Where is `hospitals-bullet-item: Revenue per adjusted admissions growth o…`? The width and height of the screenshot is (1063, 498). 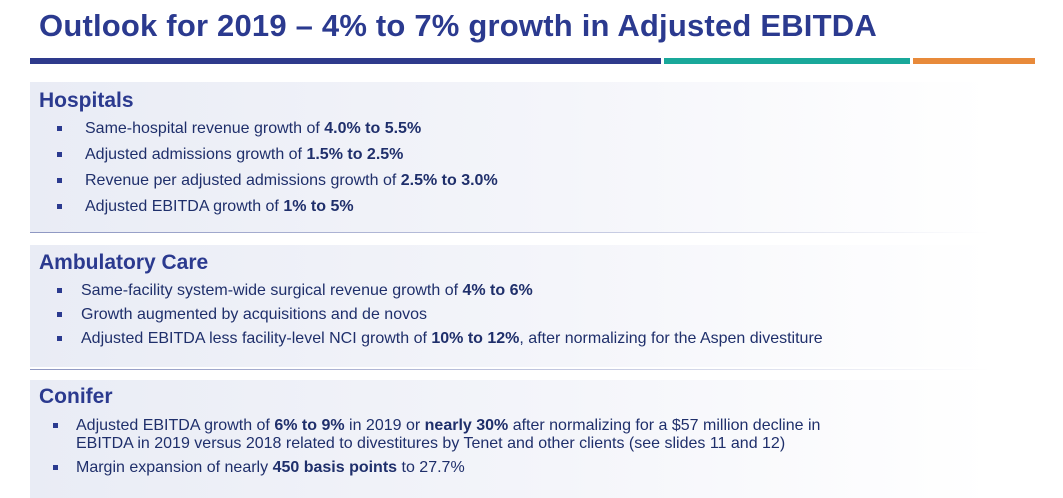
hospitals-bullet-item: Revenue per adjusted admissions growth o… is located at coordinates (277, 181).